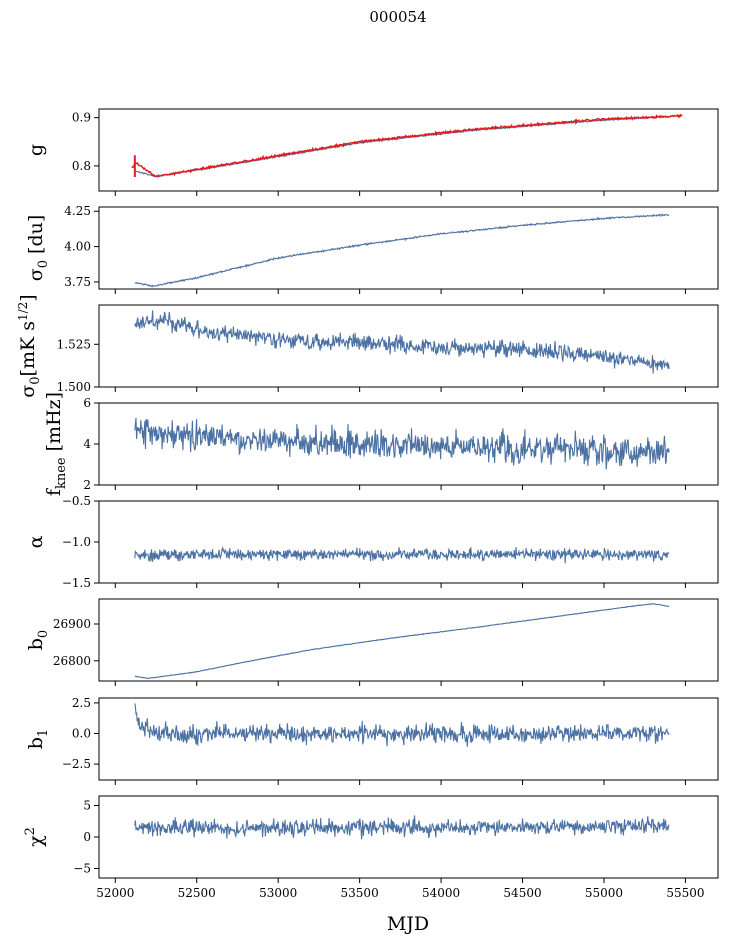 The height and width of the screenshot is (944, 729). Describe the element at coordinates (408, 924) in the screenshot. I see `x-axis-label: MJD` at that location.